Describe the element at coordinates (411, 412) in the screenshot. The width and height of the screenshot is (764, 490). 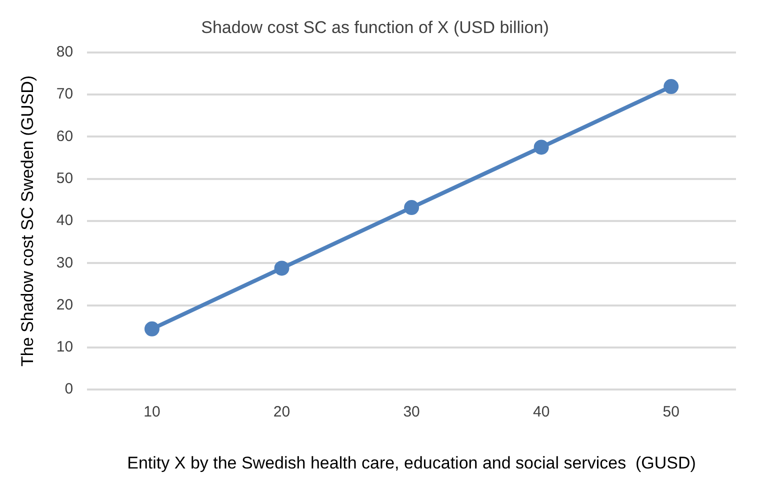
I see `x-tick-label: 30` at that location.